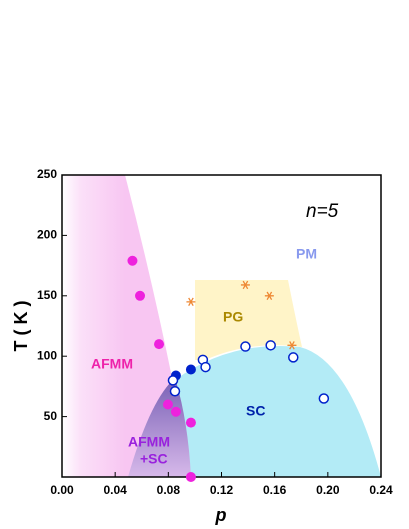 The width and height of the screenshot is (409, 529). What do you see at coordinates (221, 515) in the screenshot?
I see `x-axis-label: p` at bounding box center [221, 515].